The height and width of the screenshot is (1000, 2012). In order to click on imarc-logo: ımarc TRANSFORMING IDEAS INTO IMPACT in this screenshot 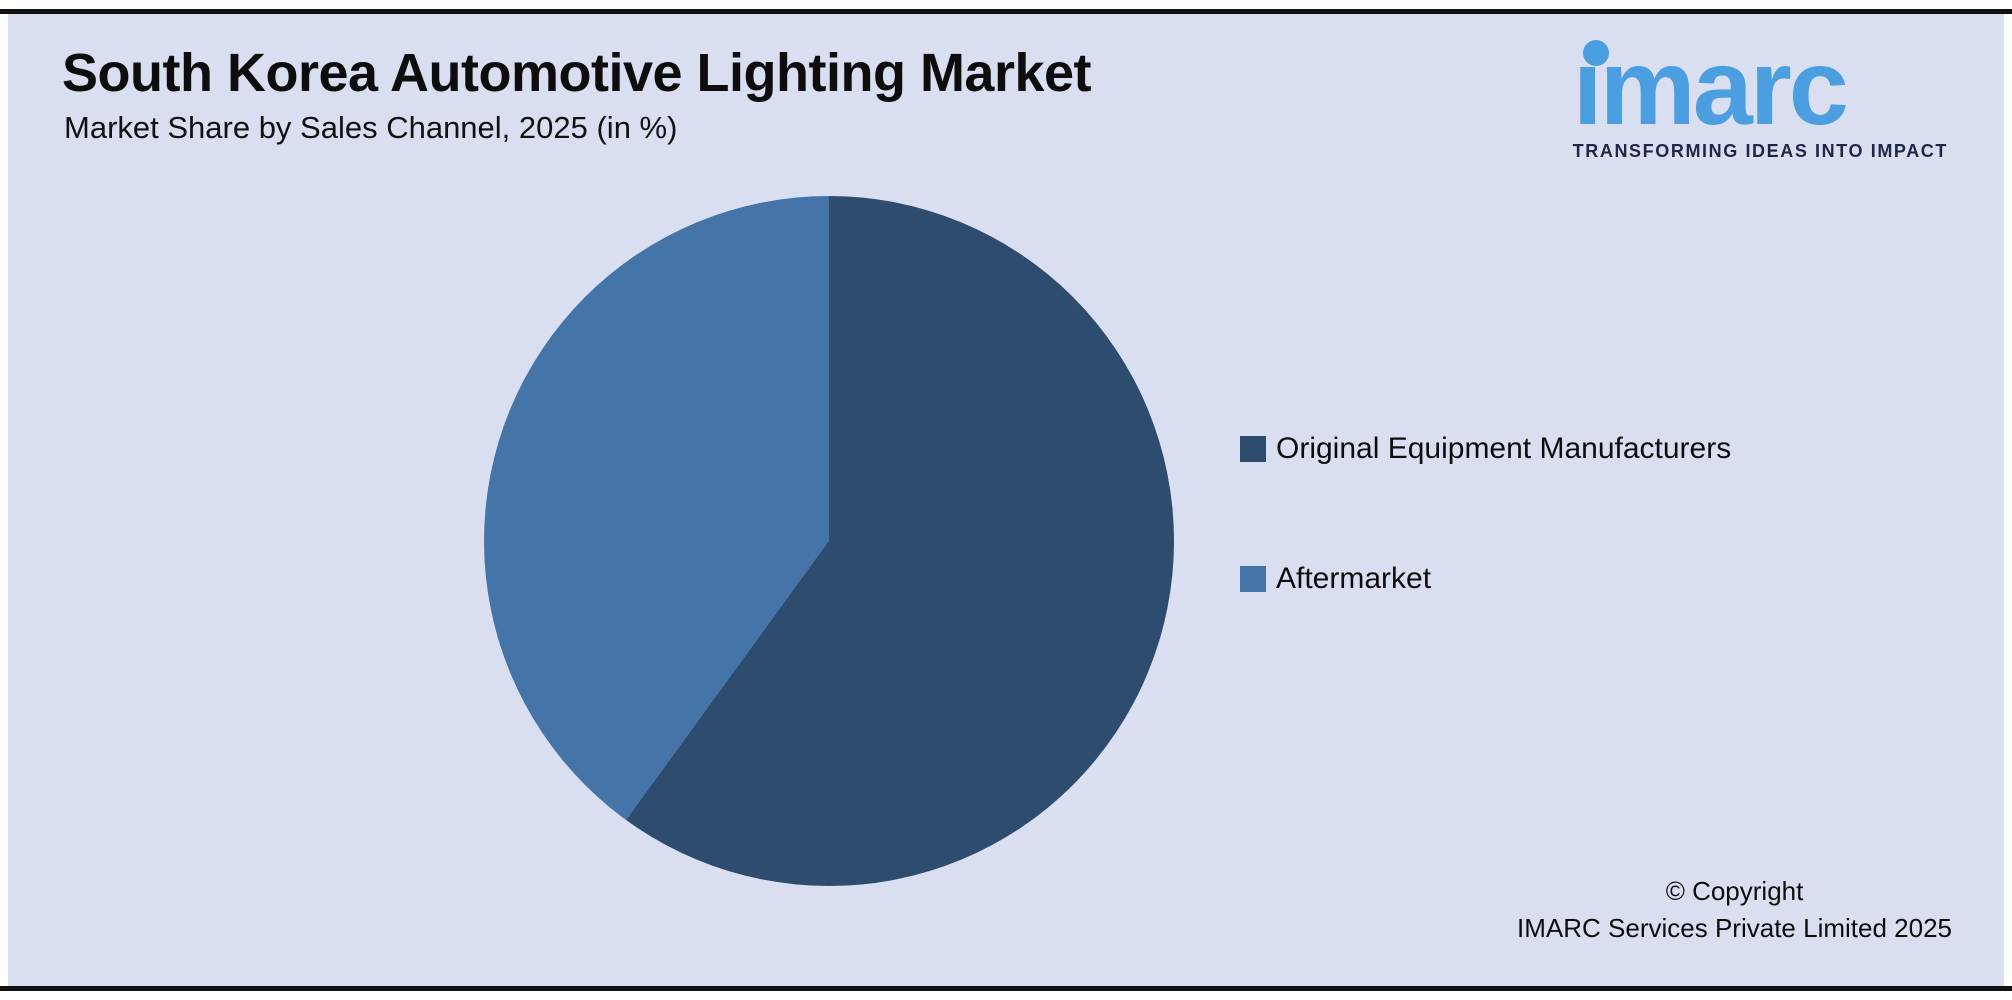, I will do `click(1760, 94)`.